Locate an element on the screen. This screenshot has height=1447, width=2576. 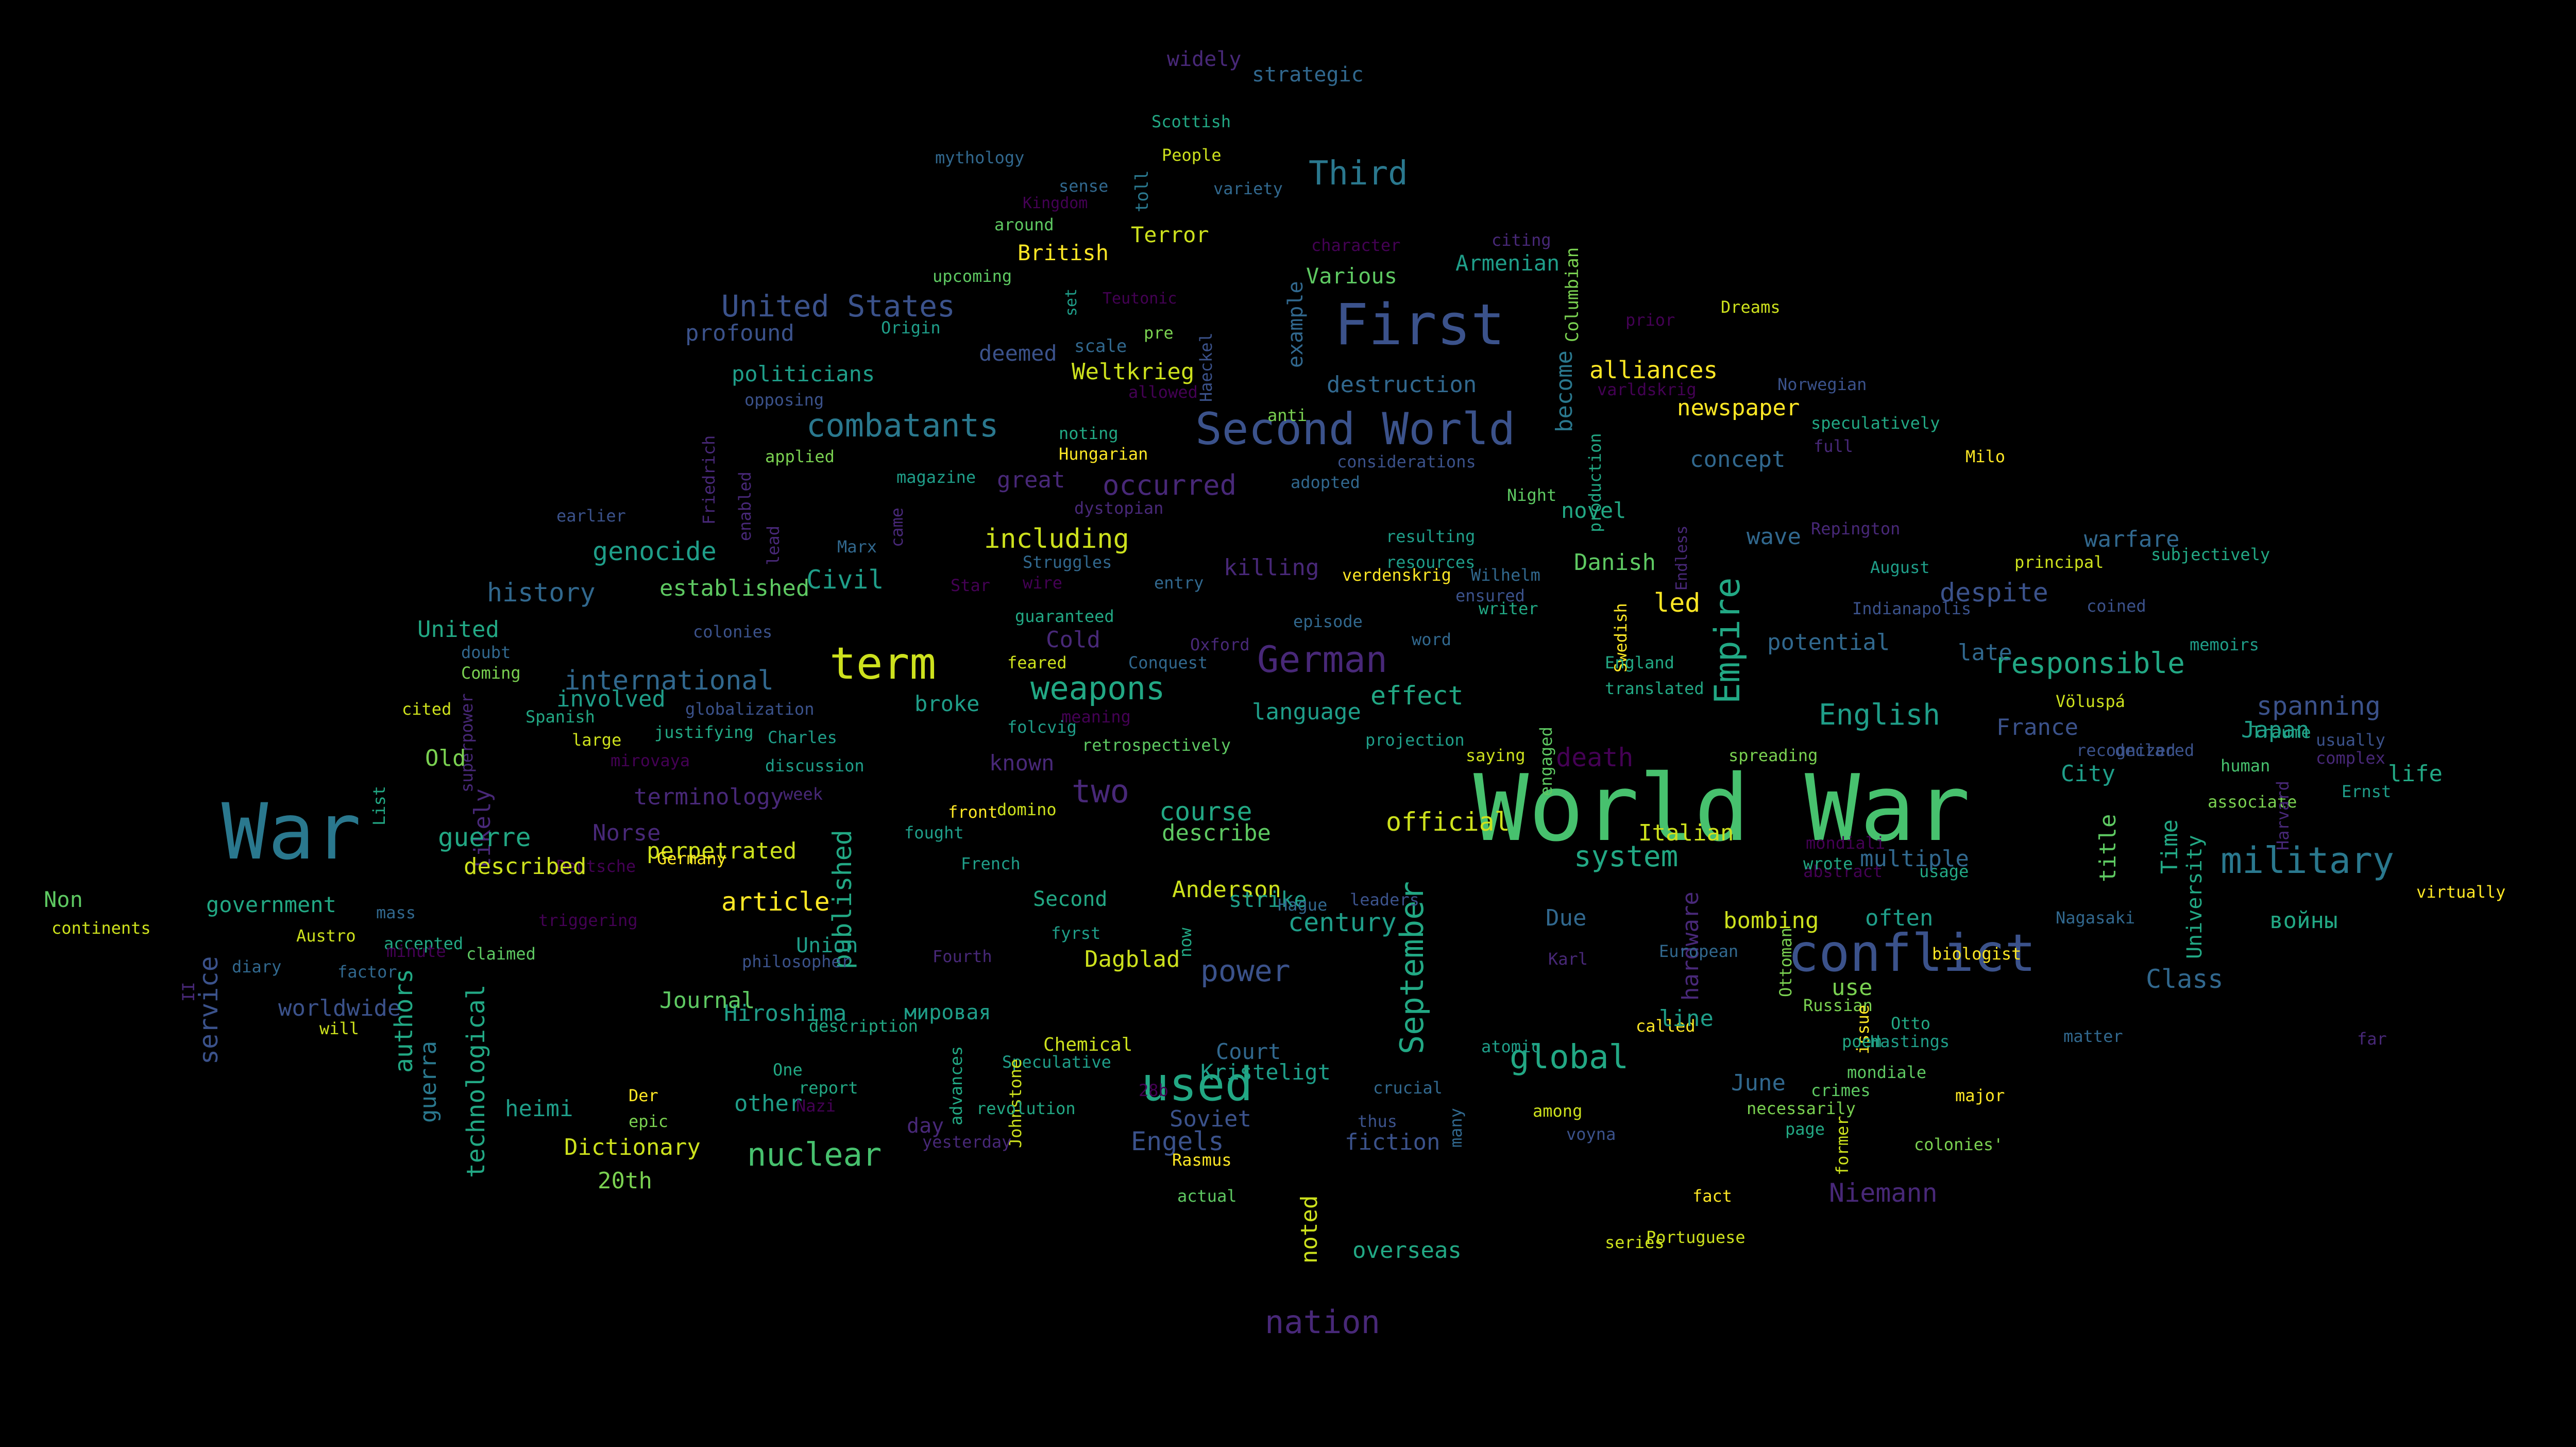
cloud-word: guerre is located at coordinates (485, 837).